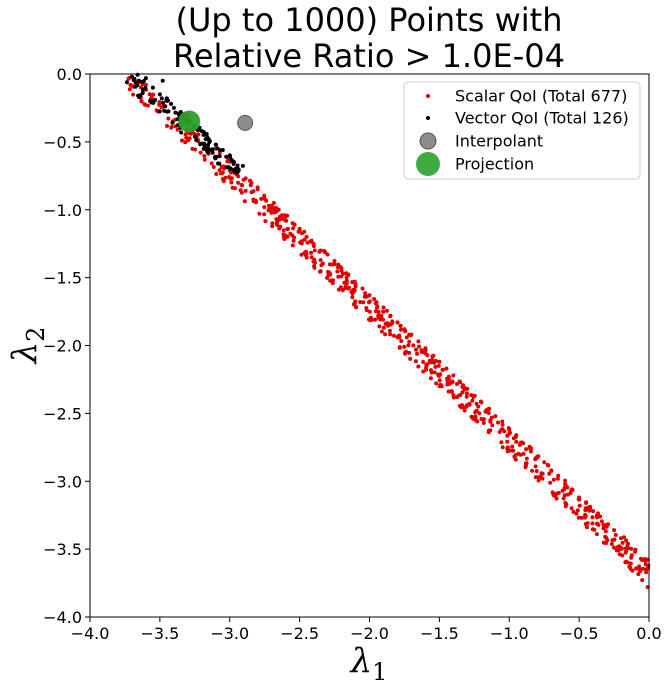 The height and width of the screenshot is (684, 668). What do you see at coordinates (369, 20) in the screenshot?
I see `chart-title-line-1: (Up to 1000) Points with` at bounding box center [369, 20].